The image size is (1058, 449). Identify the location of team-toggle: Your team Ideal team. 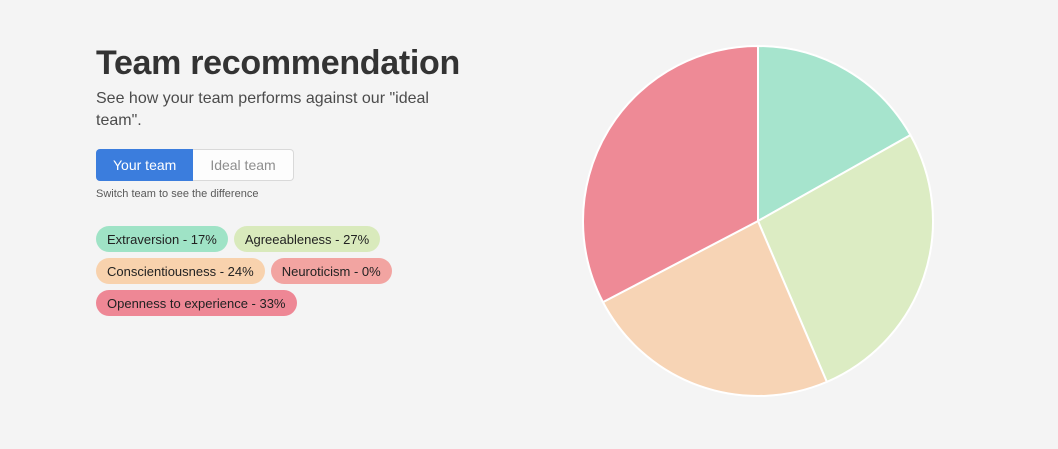
(195, 165).